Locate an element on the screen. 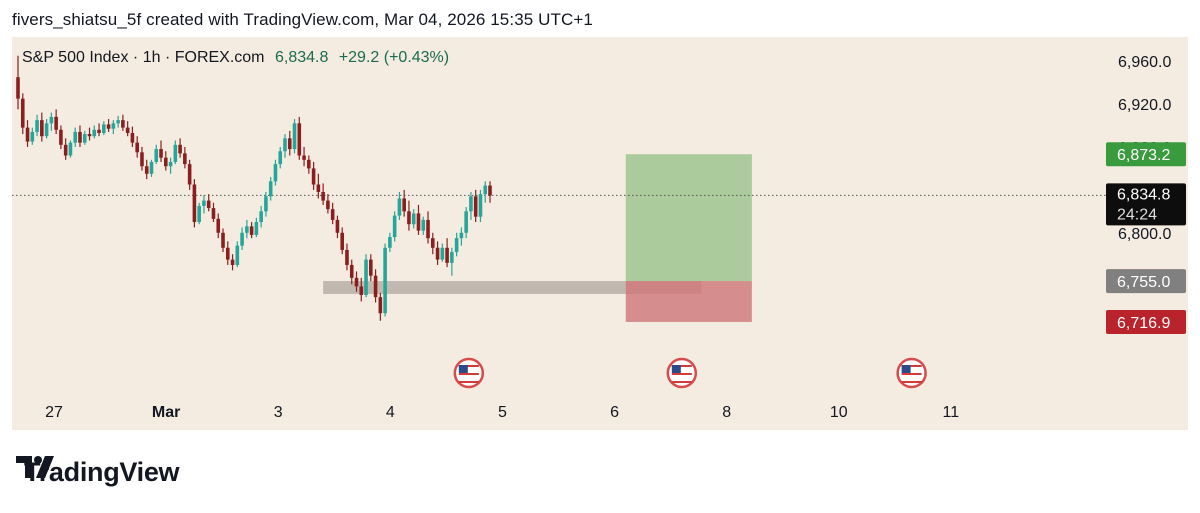 Image resolution: width=1200 pixels, height=513 pixels. demand-zone is located at coordinates (512, 287).